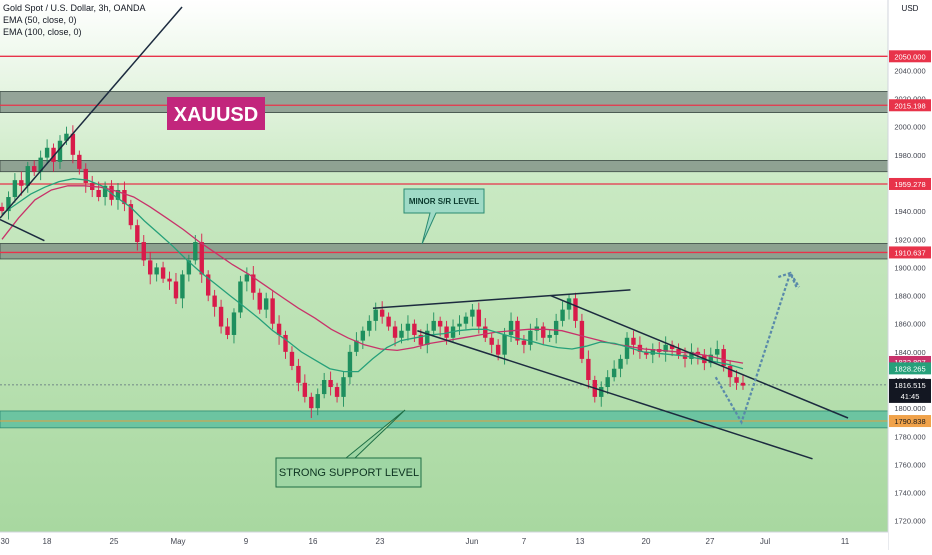 The width and height of the screenshot is (932, 555). Describe the element at coordinates (699, 356) in the screenshot. I see `descending-resistance-line` at that location.